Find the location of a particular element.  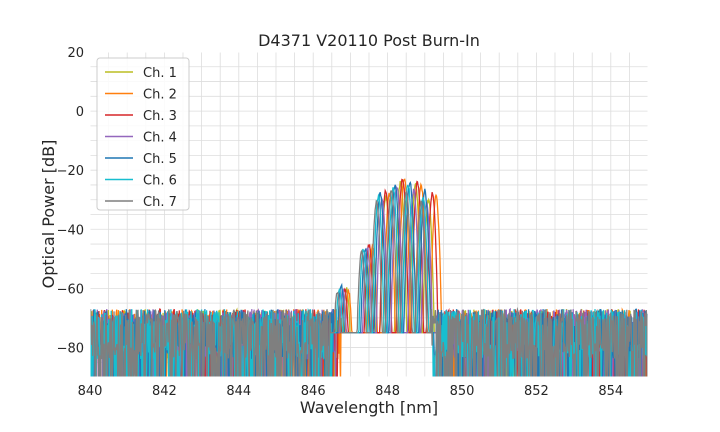

legend-label: Ch. 6 is located at coordinates (160, 181).